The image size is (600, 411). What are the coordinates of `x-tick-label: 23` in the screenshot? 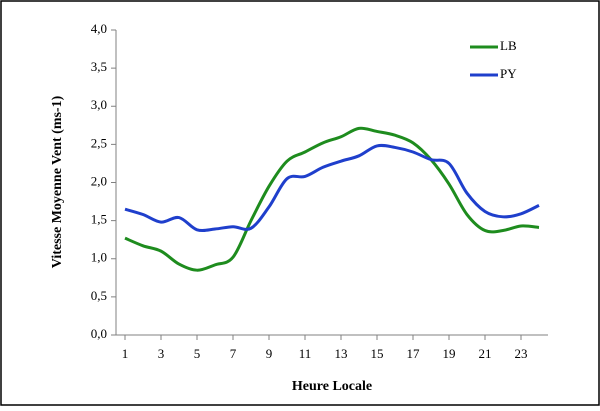 It's located at (521, 353).